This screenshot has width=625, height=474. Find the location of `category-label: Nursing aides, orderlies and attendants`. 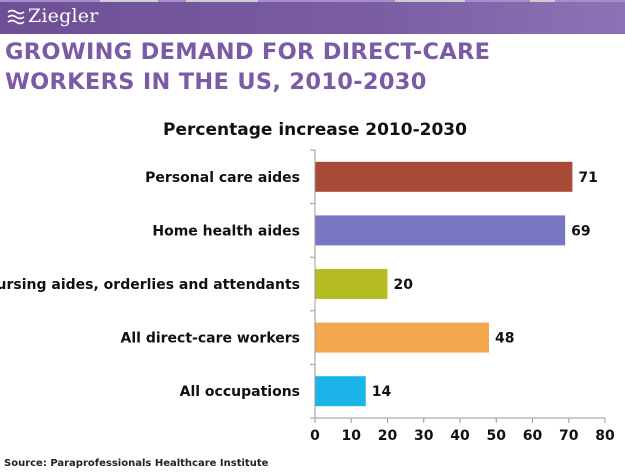

category-label: Nursing aides, orderlies and attendants is located at coordinates (150, 285).